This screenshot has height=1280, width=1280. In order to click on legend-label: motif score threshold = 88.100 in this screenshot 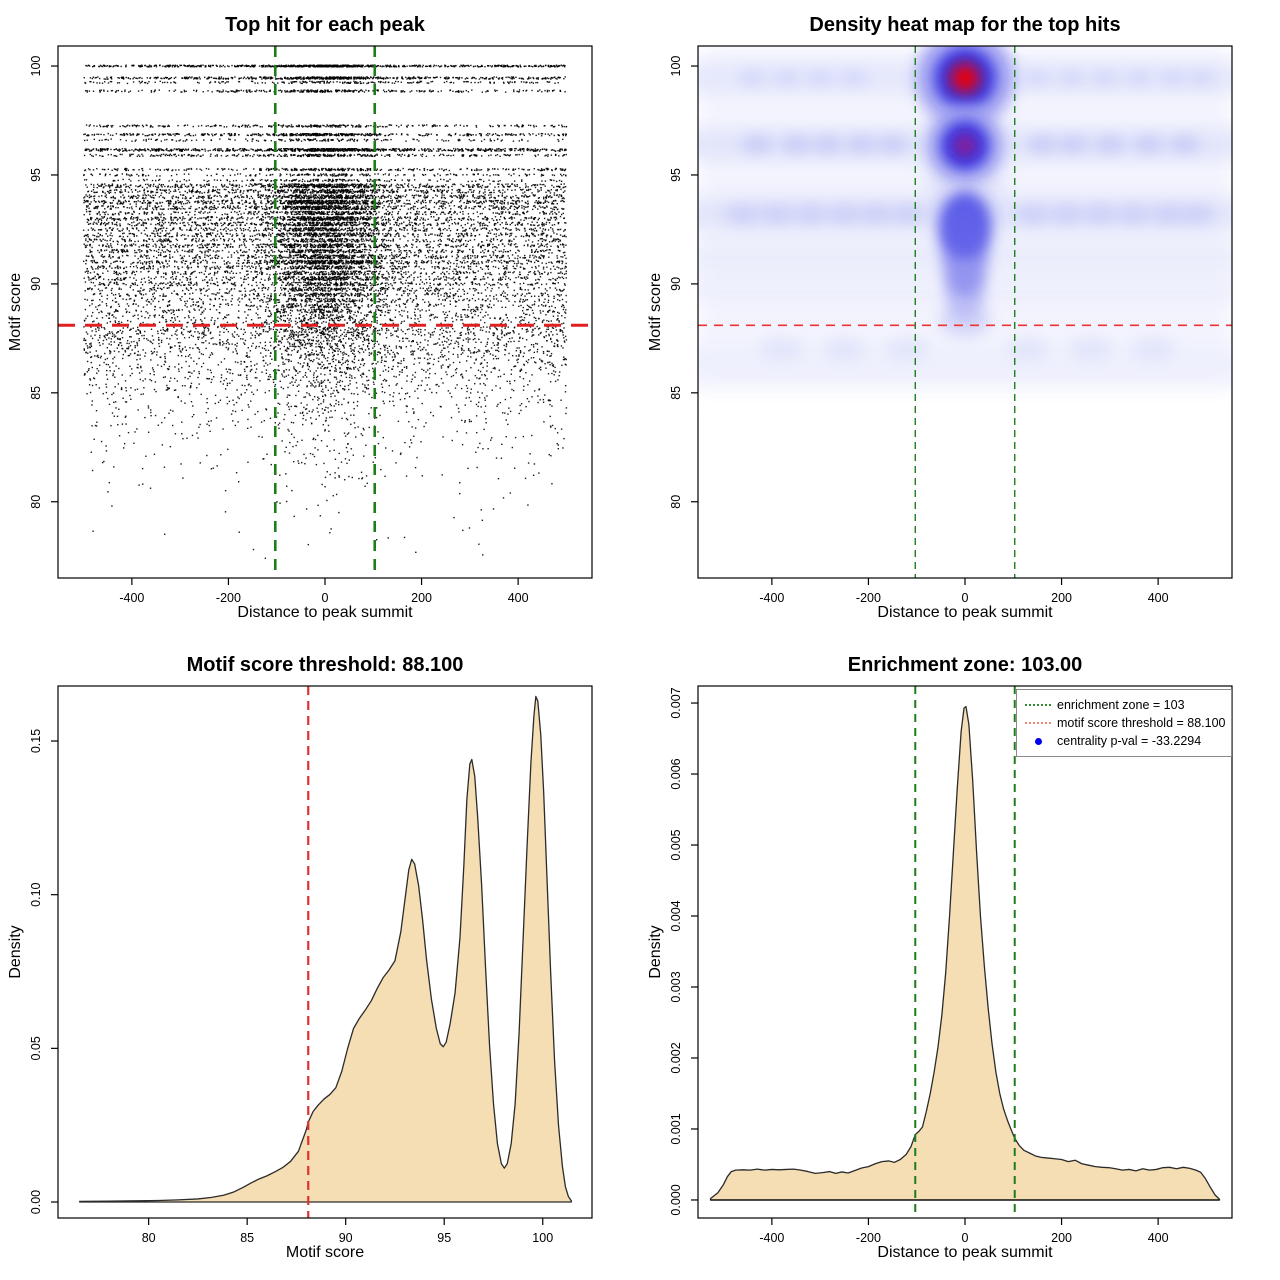, I will do `click(1141, 723)`.